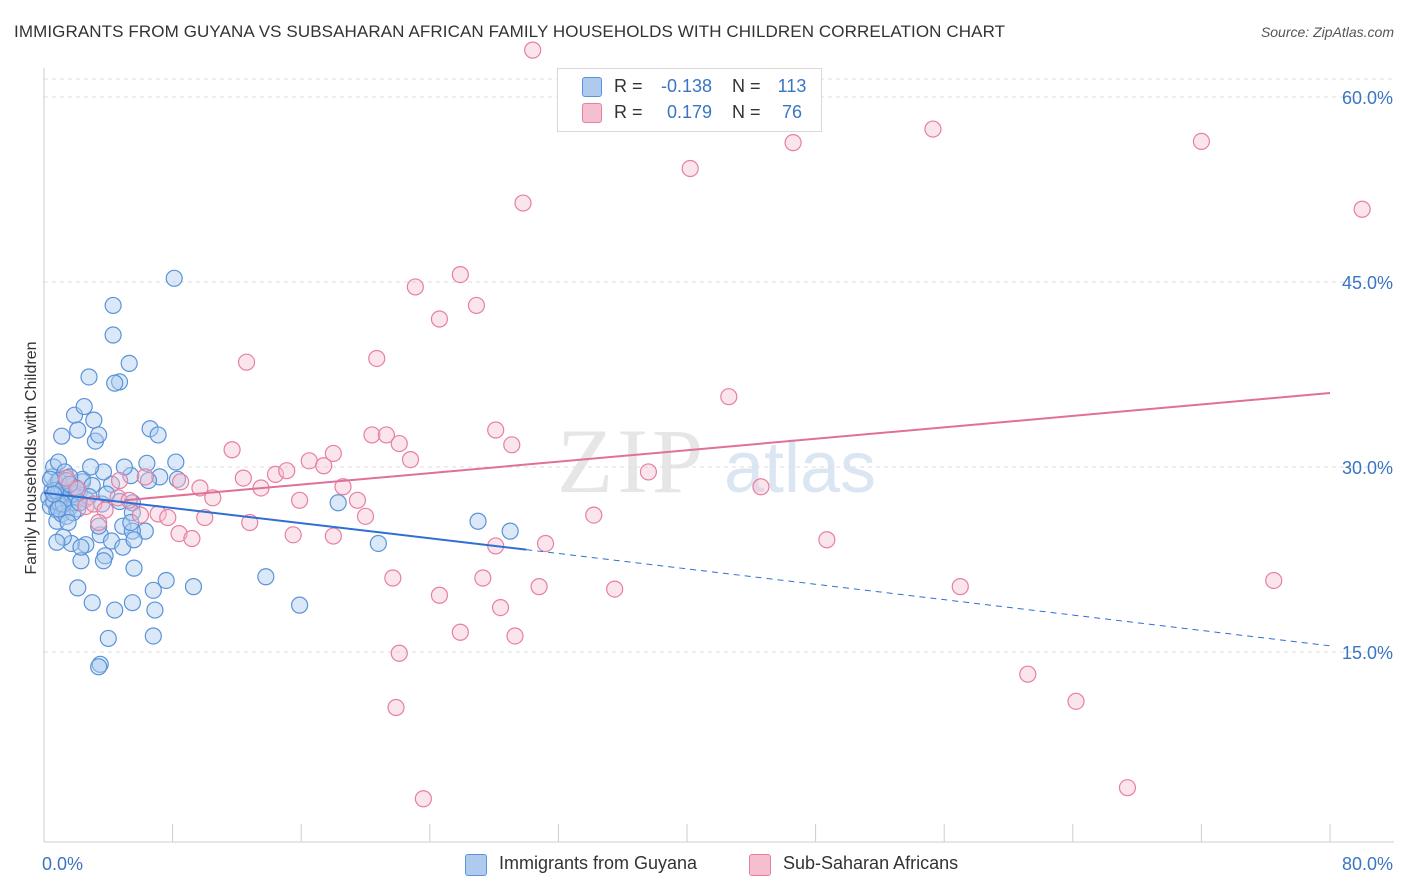 This screenshot has width=1406, height=892. What do you see at coordinates (928, 598) in the screenshot?
I see `trend-line-guyana-extension` at bounding box center [928, 598].